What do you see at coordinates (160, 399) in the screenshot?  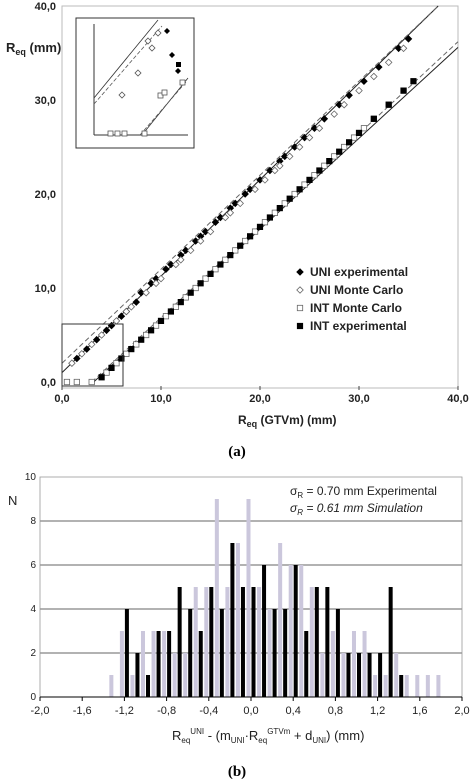 I see `x-tick-label: 10,0` at bounding box center [160, 399].